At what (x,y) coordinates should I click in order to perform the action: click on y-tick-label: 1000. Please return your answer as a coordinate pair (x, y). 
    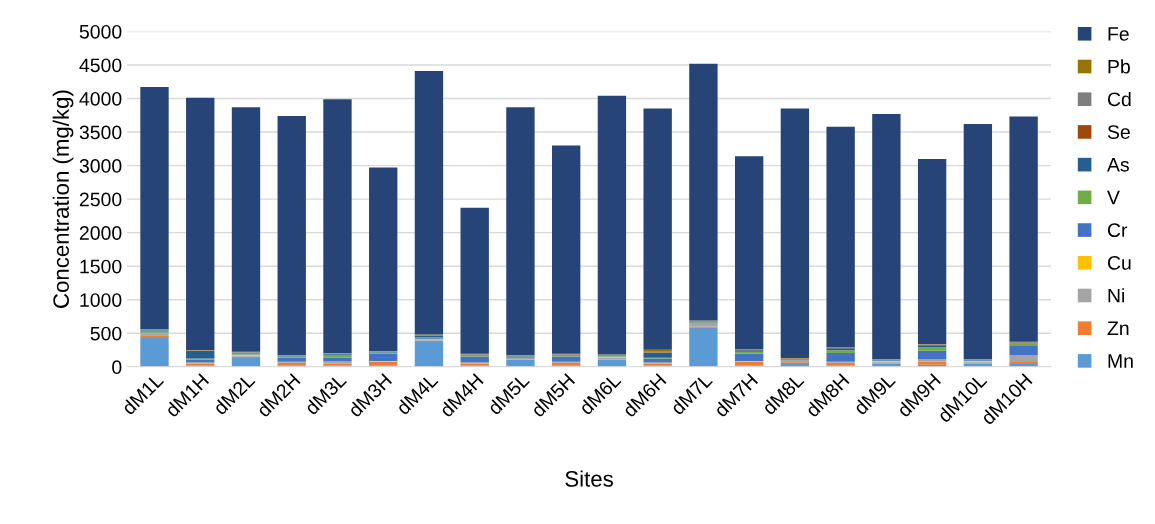
    Looking at the image, I should click on (101, 300).